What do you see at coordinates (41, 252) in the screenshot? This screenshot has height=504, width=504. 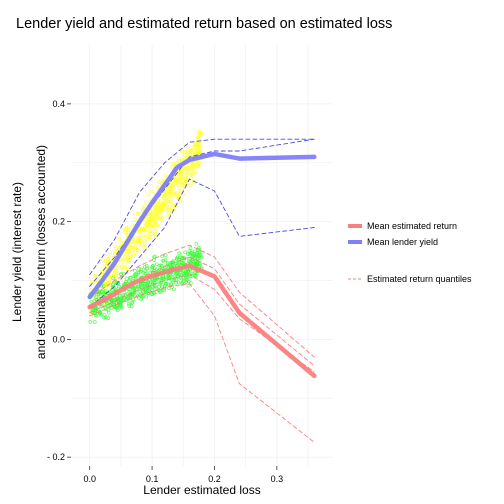 I see `y-axis-label-line2: and estimated return (losses accounted)` at bounding box center [41, 252].